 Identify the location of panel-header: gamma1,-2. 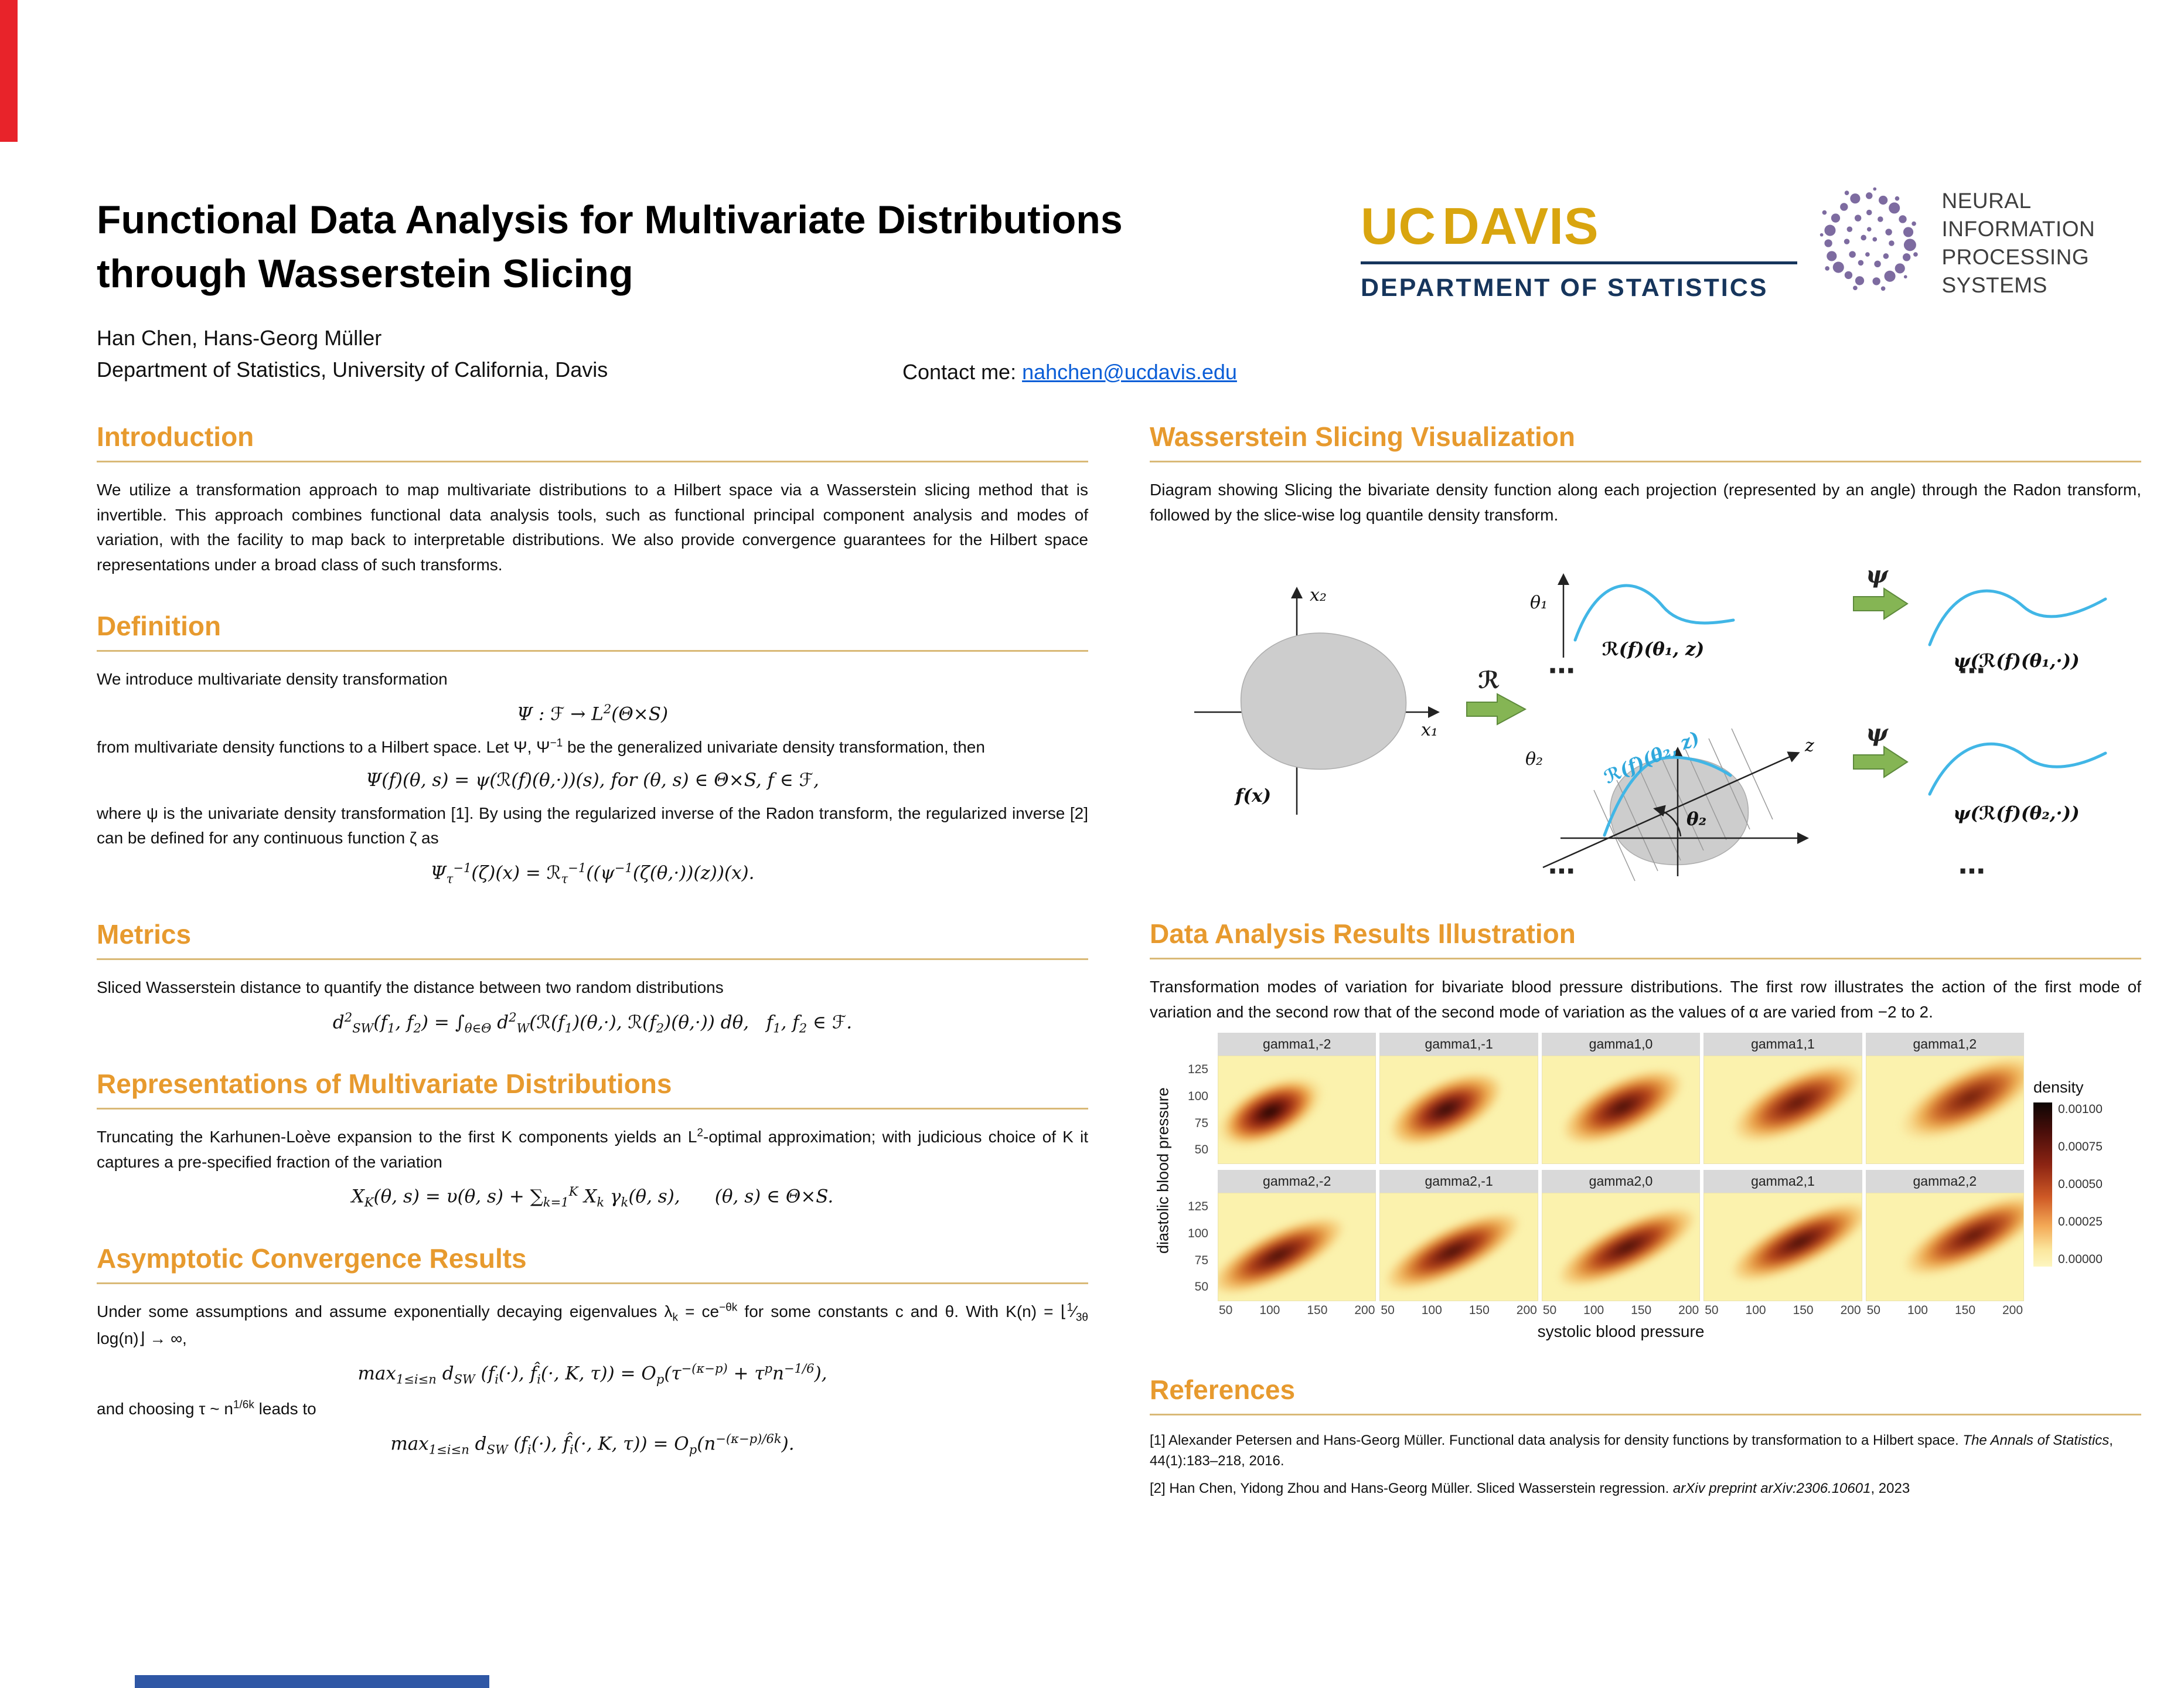
(1297, 1044).